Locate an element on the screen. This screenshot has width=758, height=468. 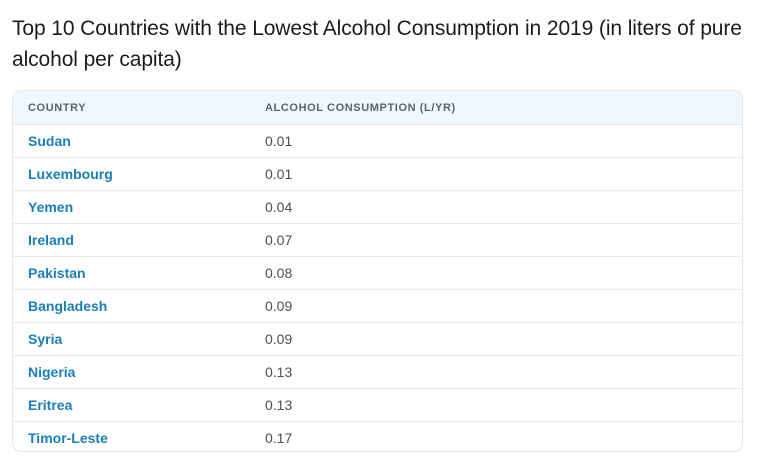
consumption-cell: 0.17 is located at coordinates (496, 436).